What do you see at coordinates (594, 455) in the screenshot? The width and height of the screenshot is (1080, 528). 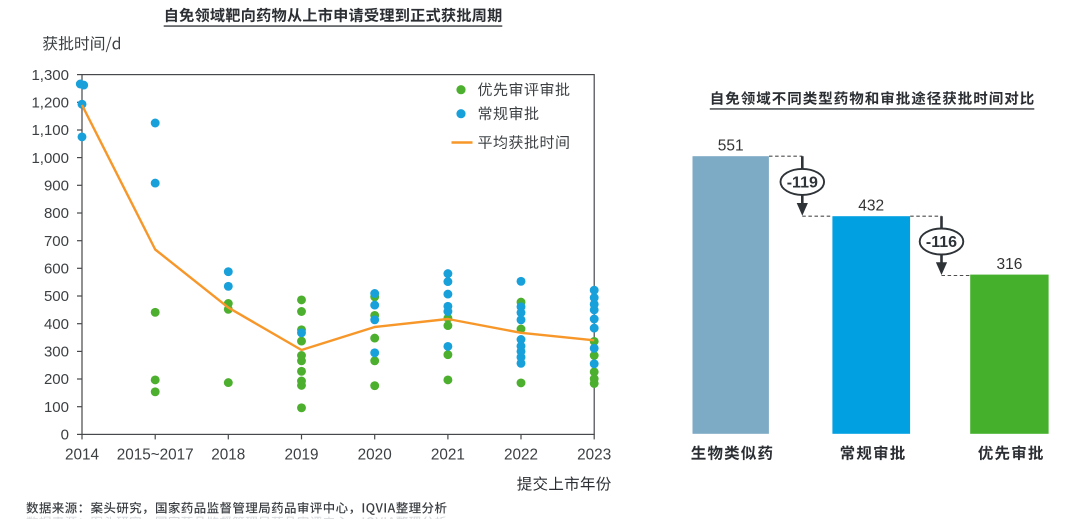 I see `svg-text: 2023` at bounding box center [594, 455].